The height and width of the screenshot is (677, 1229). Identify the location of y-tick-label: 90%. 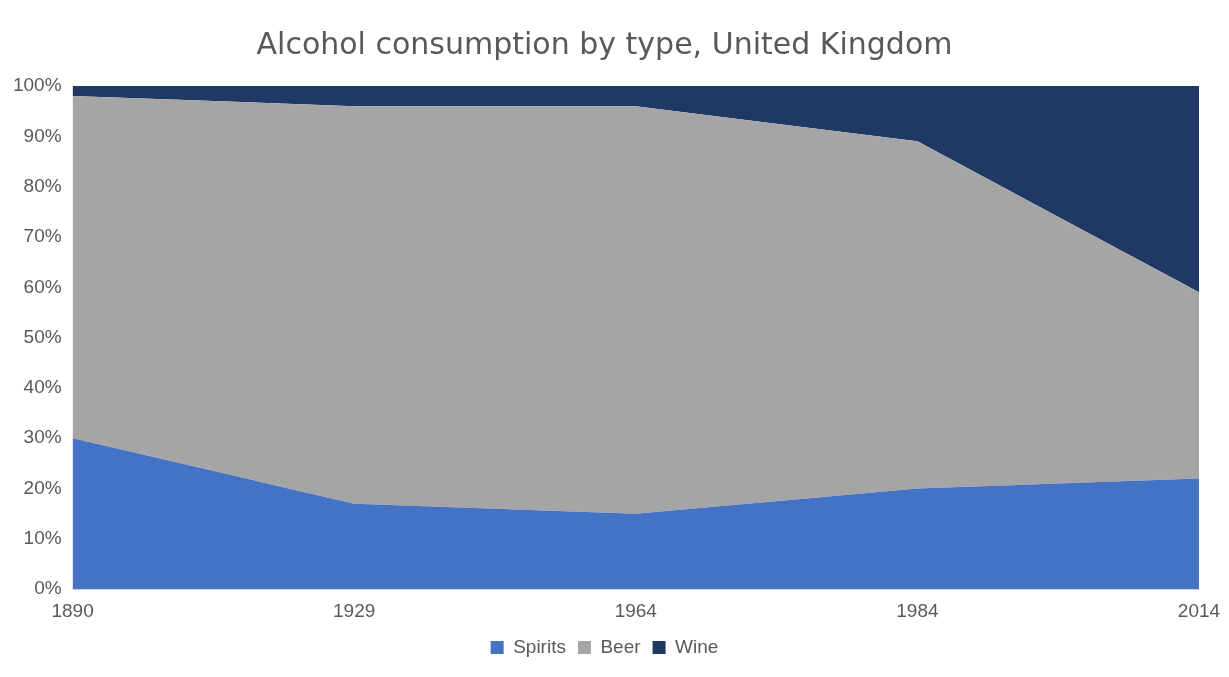
(42, 135).